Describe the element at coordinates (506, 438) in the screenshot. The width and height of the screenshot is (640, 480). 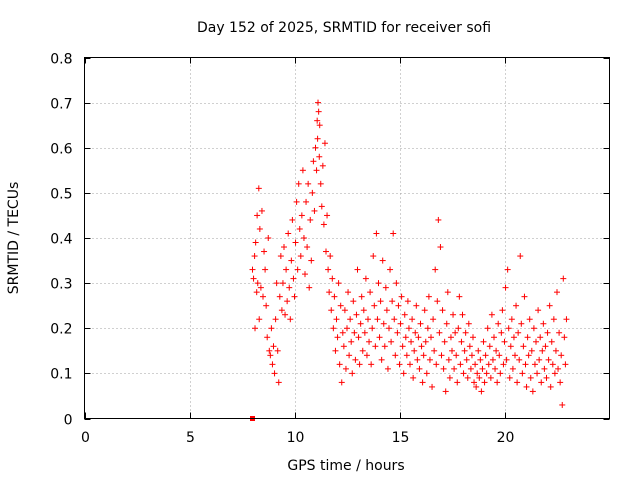
I see `x-tick-label: 20` at that location.